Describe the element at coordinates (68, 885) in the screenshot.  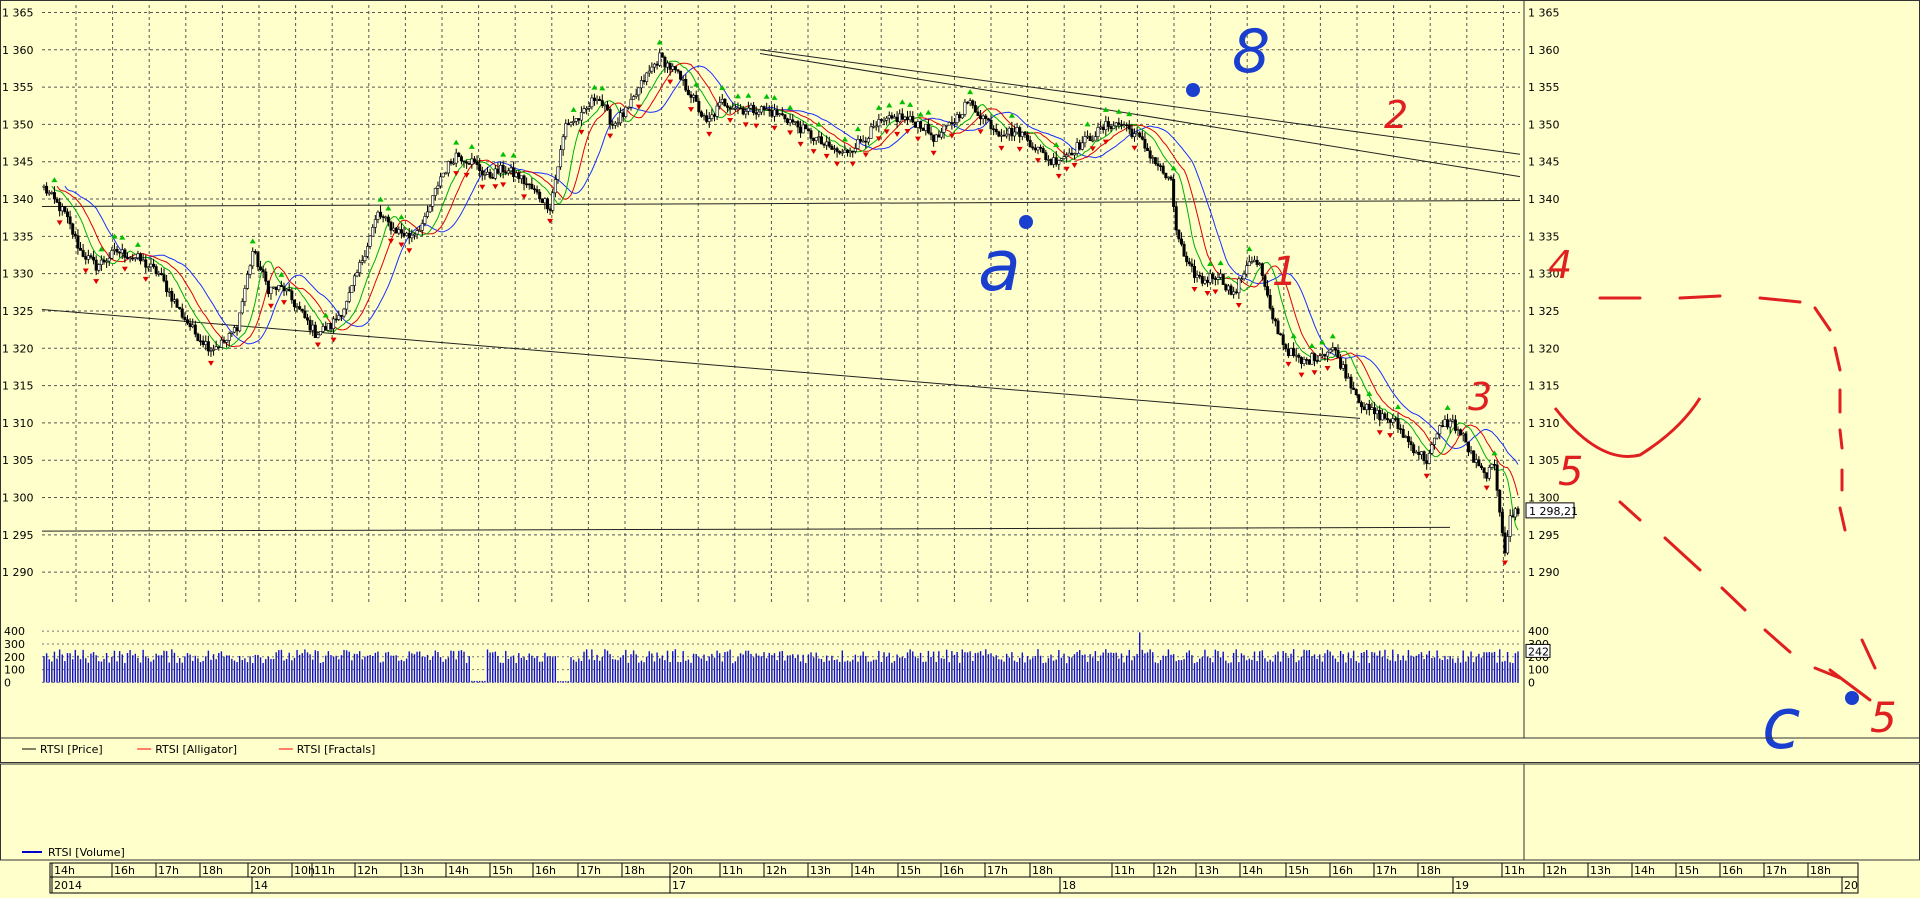
I see `day-label: 2014` at that location.